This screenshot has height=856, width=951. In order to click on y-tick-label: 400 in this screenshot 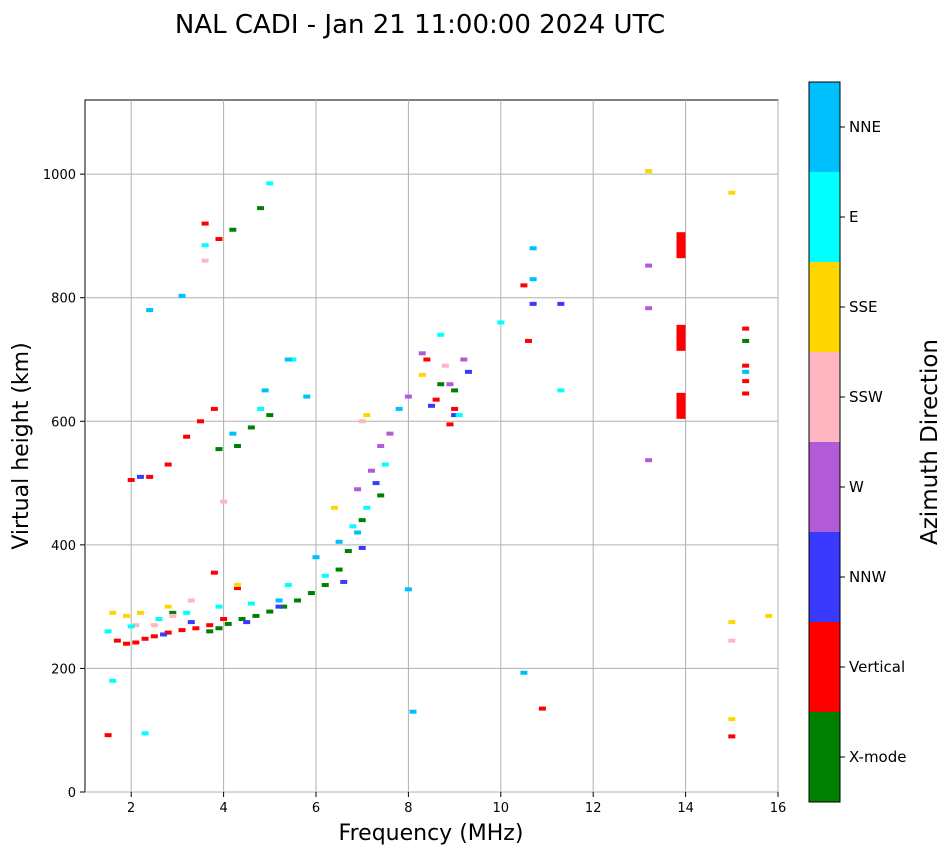, I will do `click(63, 546)`.